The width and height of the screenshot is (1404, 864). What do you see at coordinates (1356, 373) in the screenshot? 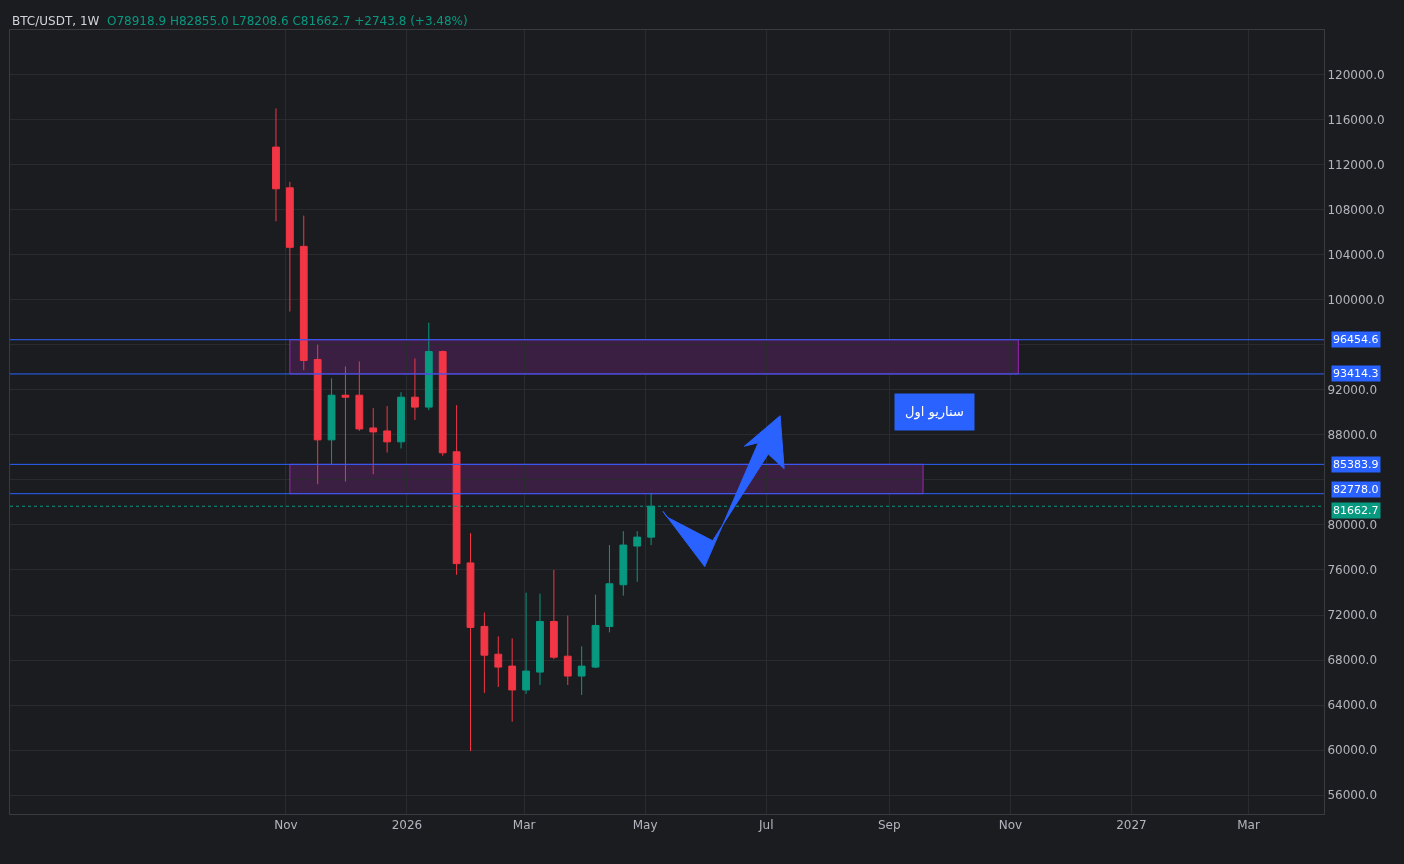
I see `ref-line-label: 93414.3` at bounding box center [1356, 373].